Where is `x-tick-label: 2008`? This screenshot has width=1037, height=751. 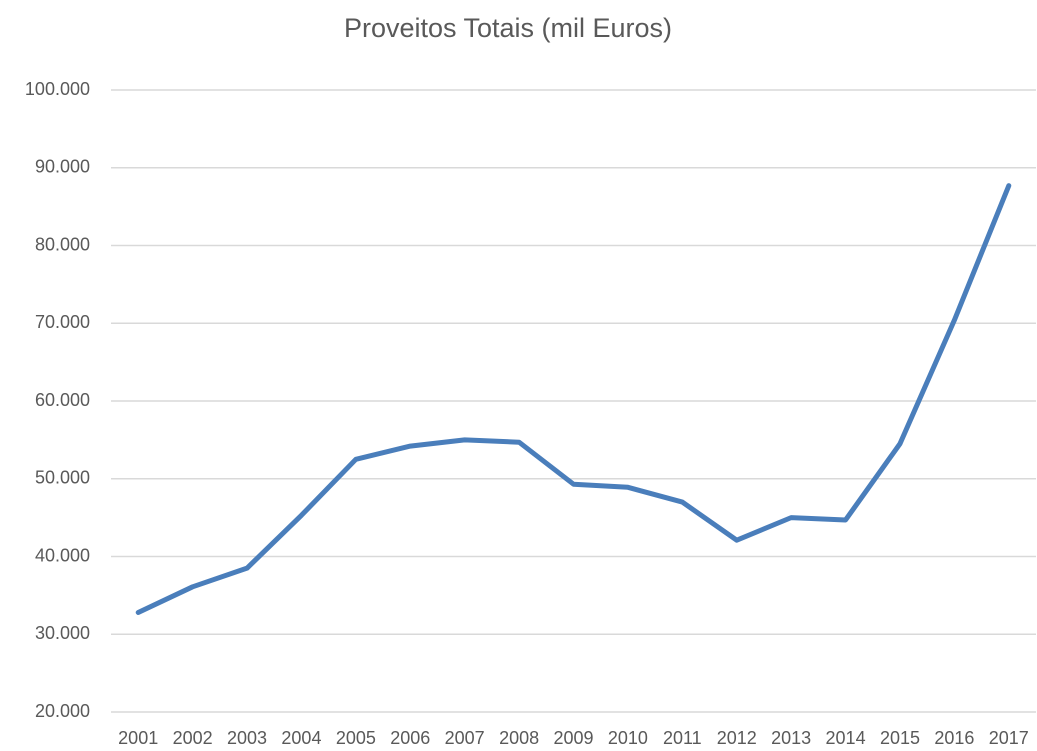
x-tick-label: 2008 is located at coordinates (519, 738).